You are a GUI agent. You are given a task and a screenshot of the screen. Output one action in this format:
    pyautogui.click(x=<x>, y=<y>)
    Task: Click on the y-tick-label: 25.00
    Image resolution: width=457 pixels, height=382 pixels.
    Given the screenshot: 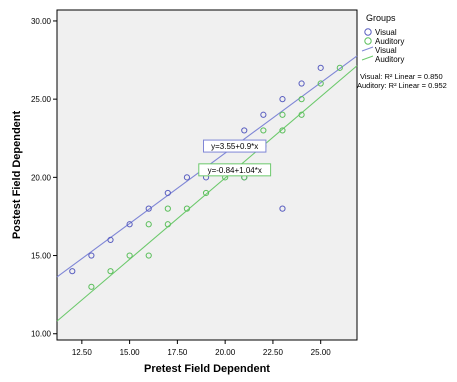 What is the action you would take?
    pyautogui.click(x=41, y=99)
    